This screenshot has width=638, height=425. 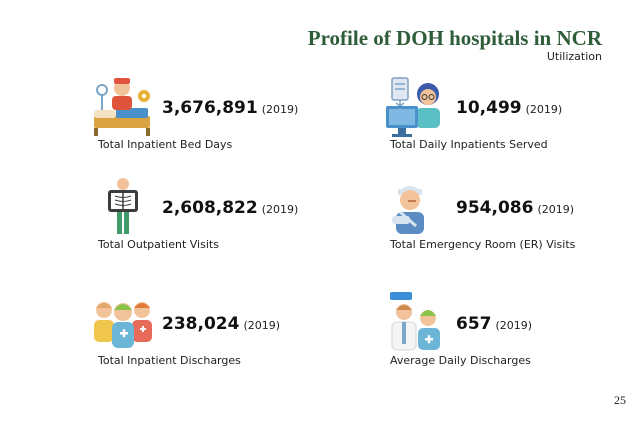 I want to click on stat-value-line: 3,676,891 (2019), so click(x=230, y=108).